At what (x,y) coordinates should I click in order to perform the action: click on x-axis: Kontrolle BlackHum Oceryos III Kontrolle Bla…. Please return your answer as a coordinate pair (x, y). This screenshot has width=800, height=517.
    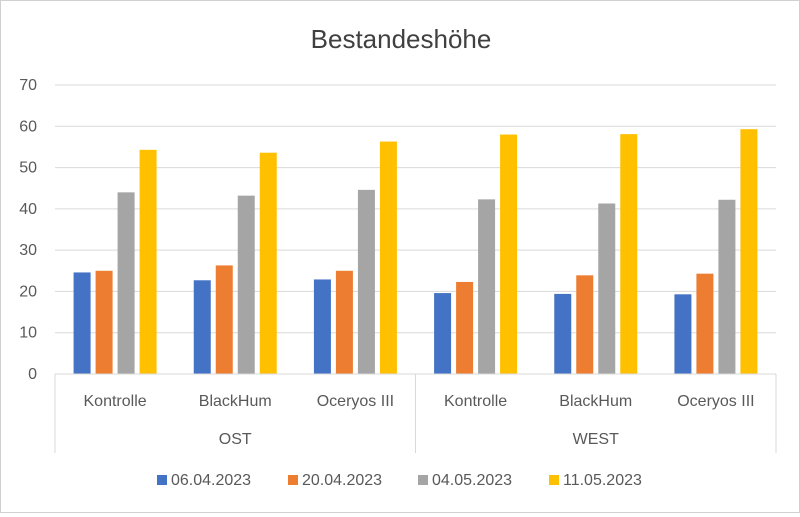
    Looking at the image, I should click on (415, 413).